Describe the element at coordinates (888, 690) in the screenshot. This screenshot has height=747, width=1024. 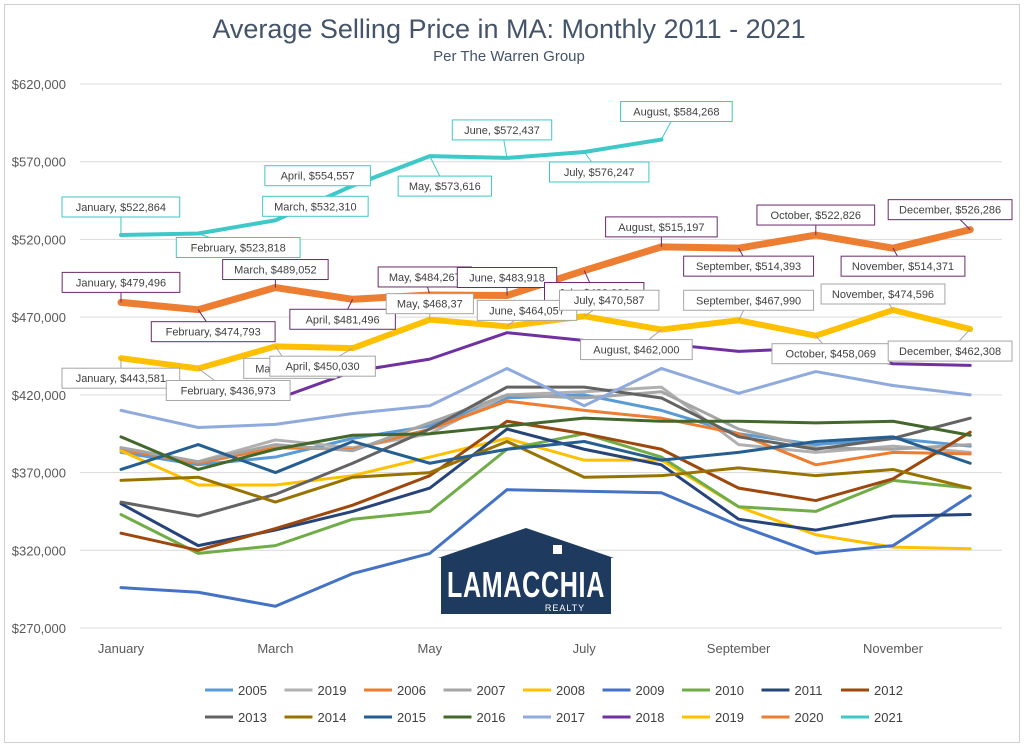
I see `legend-label: 2012` at that location.